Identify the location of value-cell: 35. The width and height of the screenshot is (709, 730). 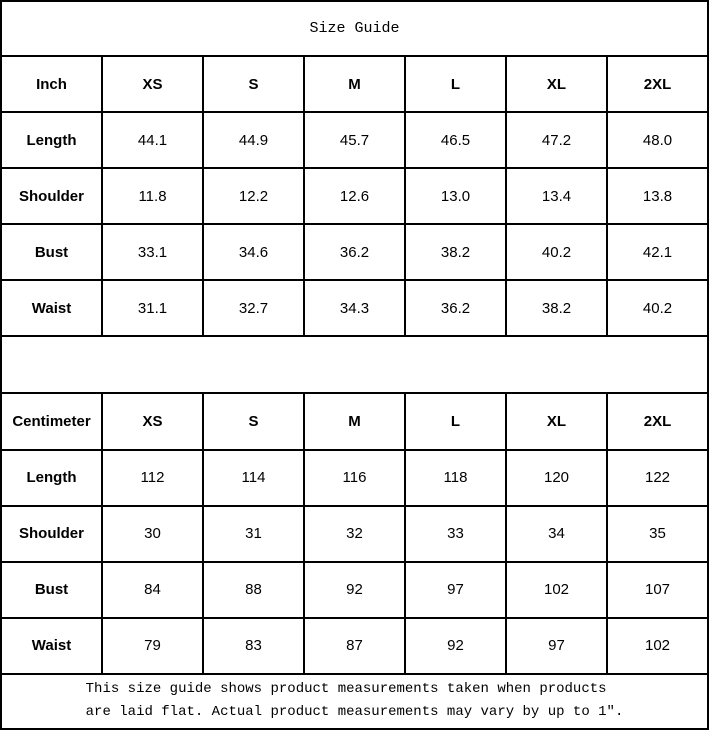
(657, 533).